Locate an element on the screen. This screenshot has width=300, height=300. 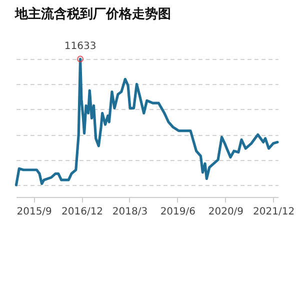
chart-title: 地主流含税到厂价格走势图 is located at coordinates (92, 14).